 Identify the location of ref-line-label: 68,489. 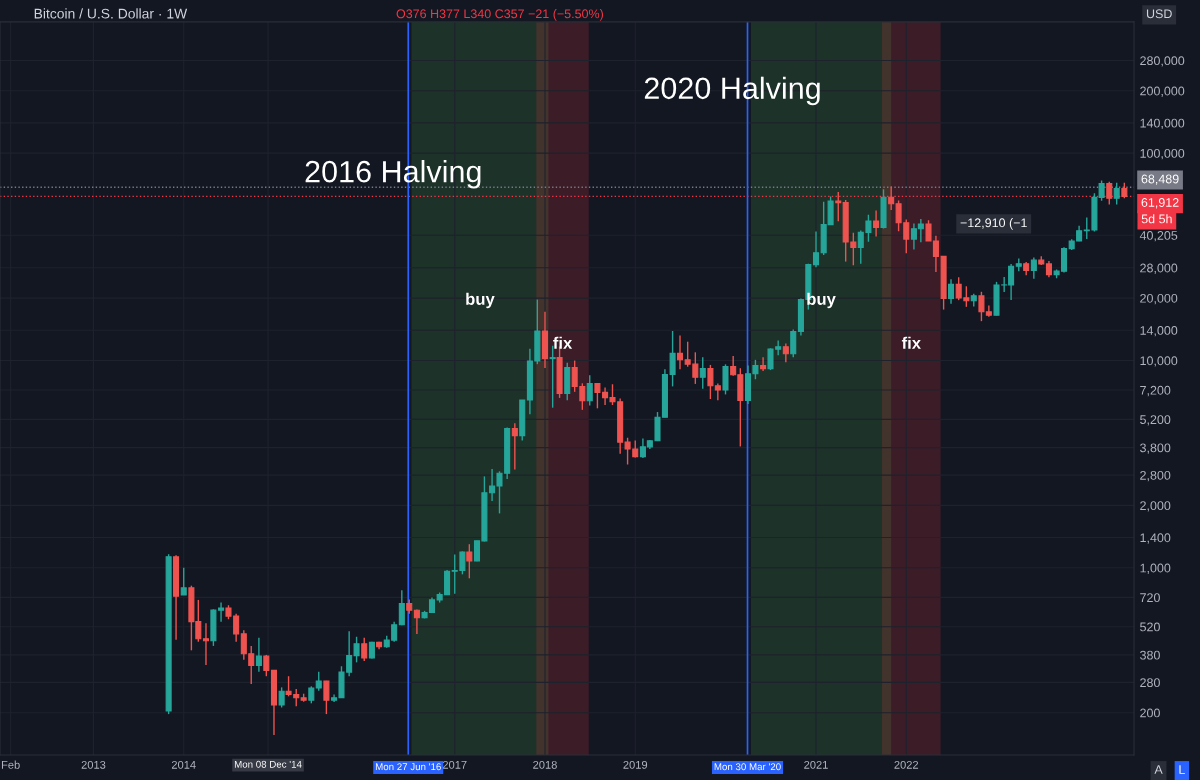
(1160, 179).